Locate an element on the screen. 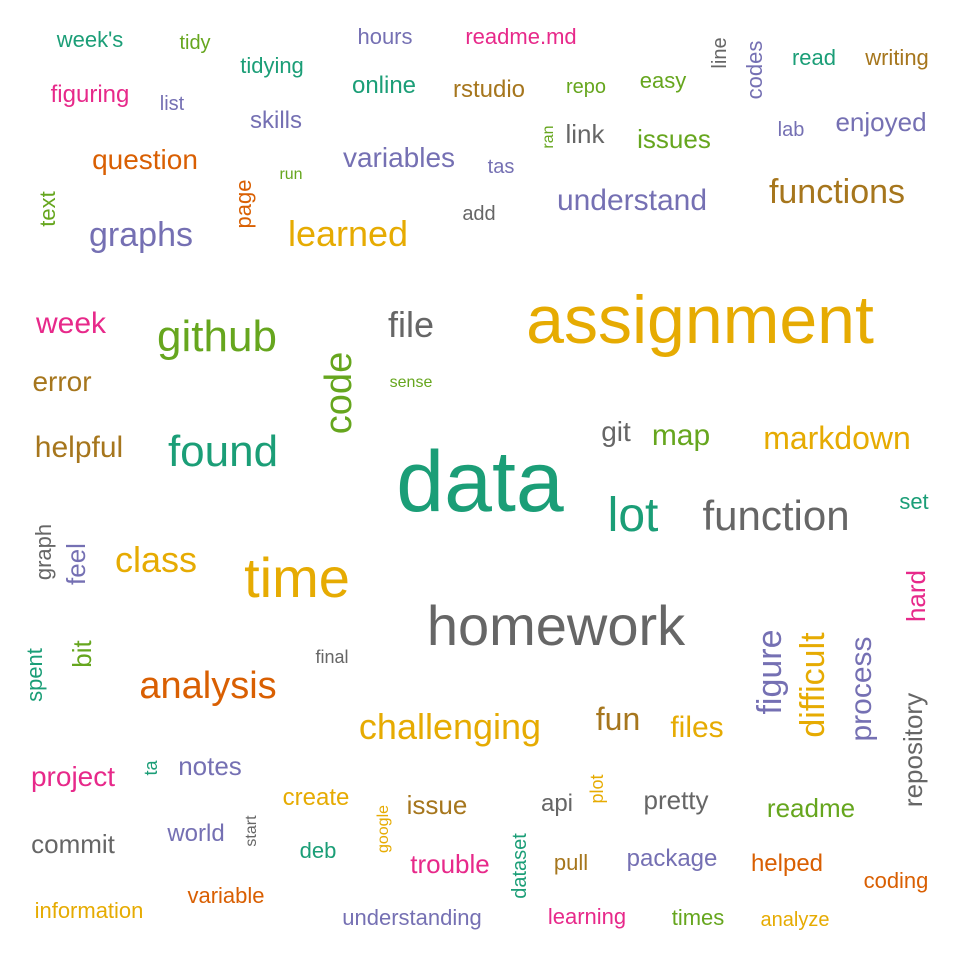  cloud-word: tidying is located at coordinates (272, 65).